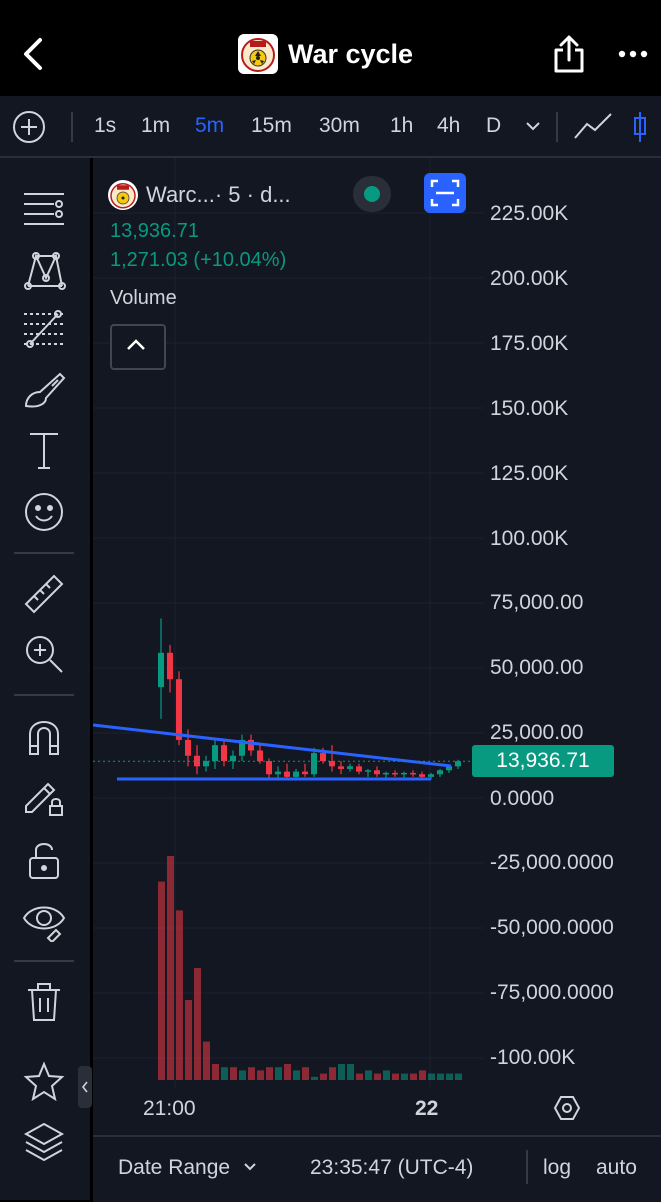 This screenshot has height=1202, width=661. Describe the element at coordinates (272, 745) in the screenshot. I see `trend-line` at that location.